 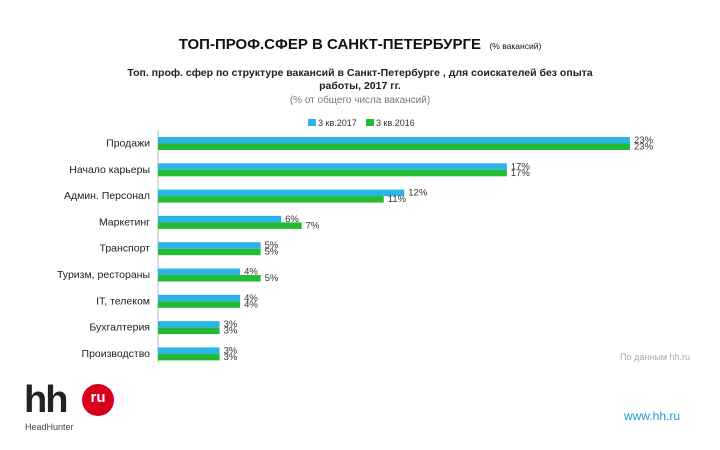 I want to click on logo-subtitle: HeadHunter, so click(x=49, y=427).